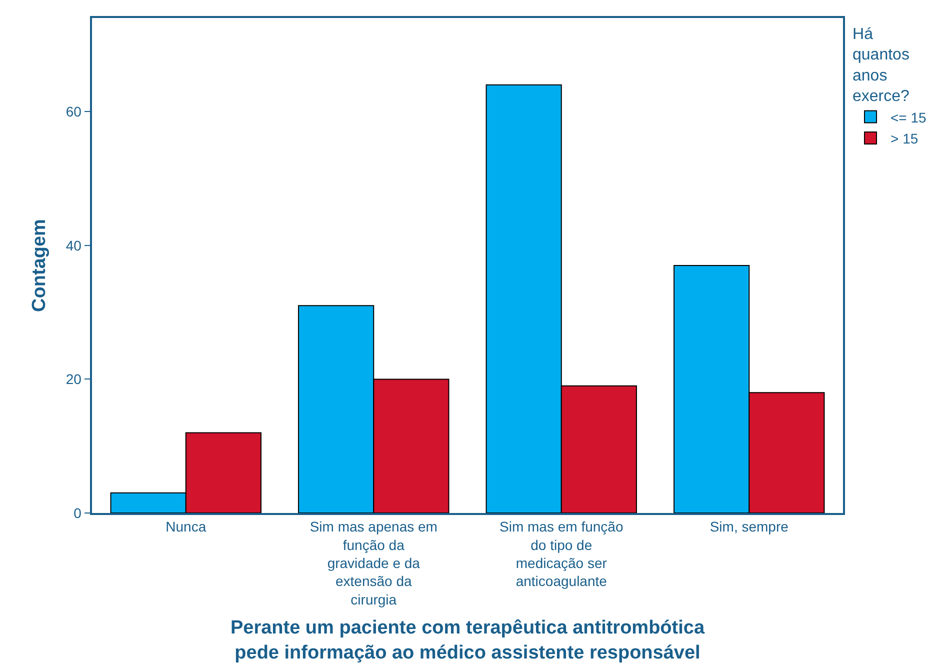 This screenshot has height=671, width=945. I want to click on x-tick-label: Sim mas em função do tipo de medicação ser anticoagulante, so click(562, 554).